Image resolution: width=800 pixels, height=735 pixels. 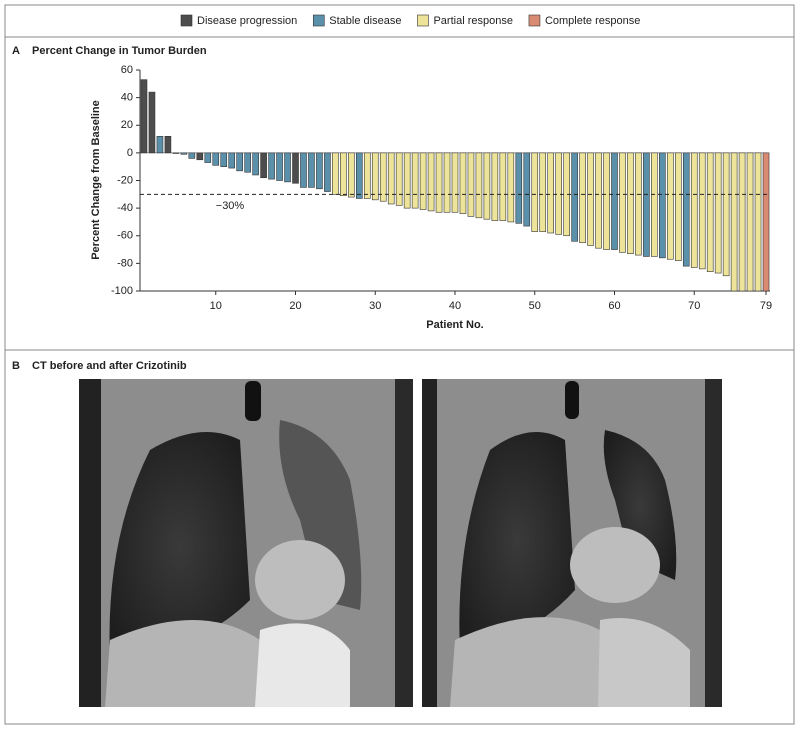 I want to click on x-tick-label: 70, so click(x=694, y=306).